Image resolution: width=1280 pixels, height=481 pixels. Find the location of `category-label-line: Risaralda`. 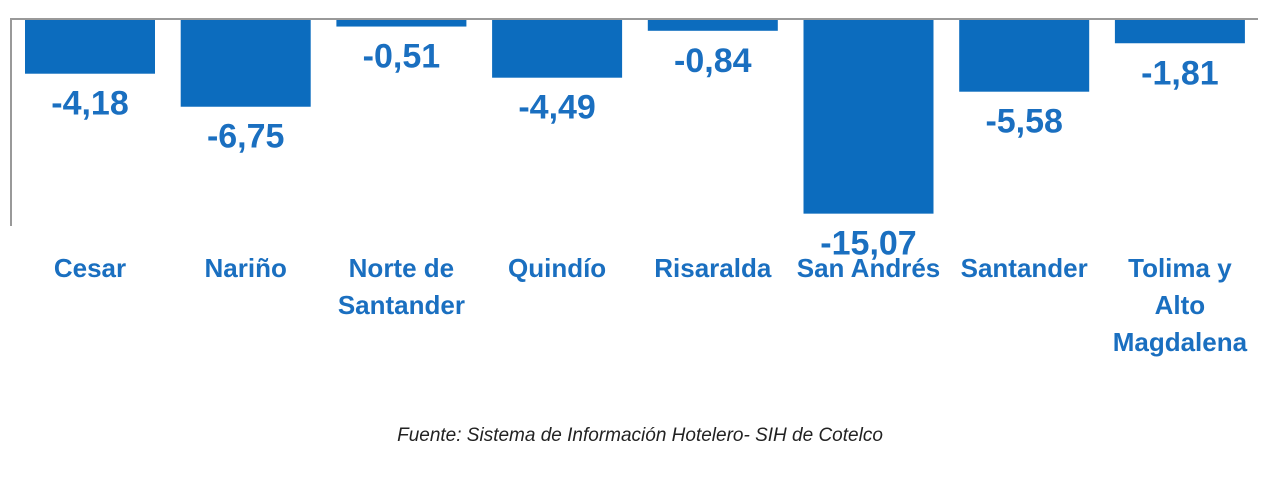

category-label-line: Risaralda is located at coordinates (713, 268).